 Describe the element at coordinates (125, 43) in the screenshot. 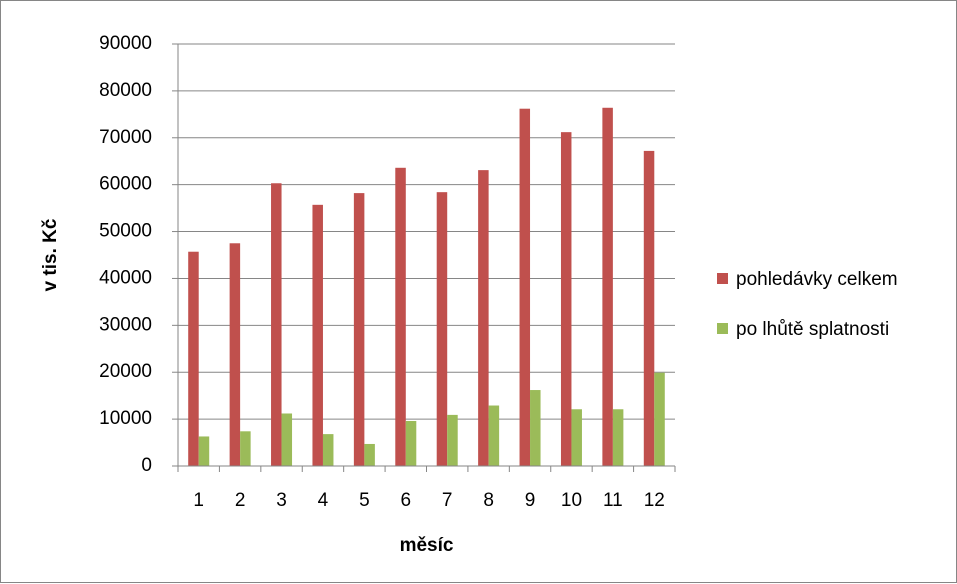

I see `y-tick-label: 90000` at that location.